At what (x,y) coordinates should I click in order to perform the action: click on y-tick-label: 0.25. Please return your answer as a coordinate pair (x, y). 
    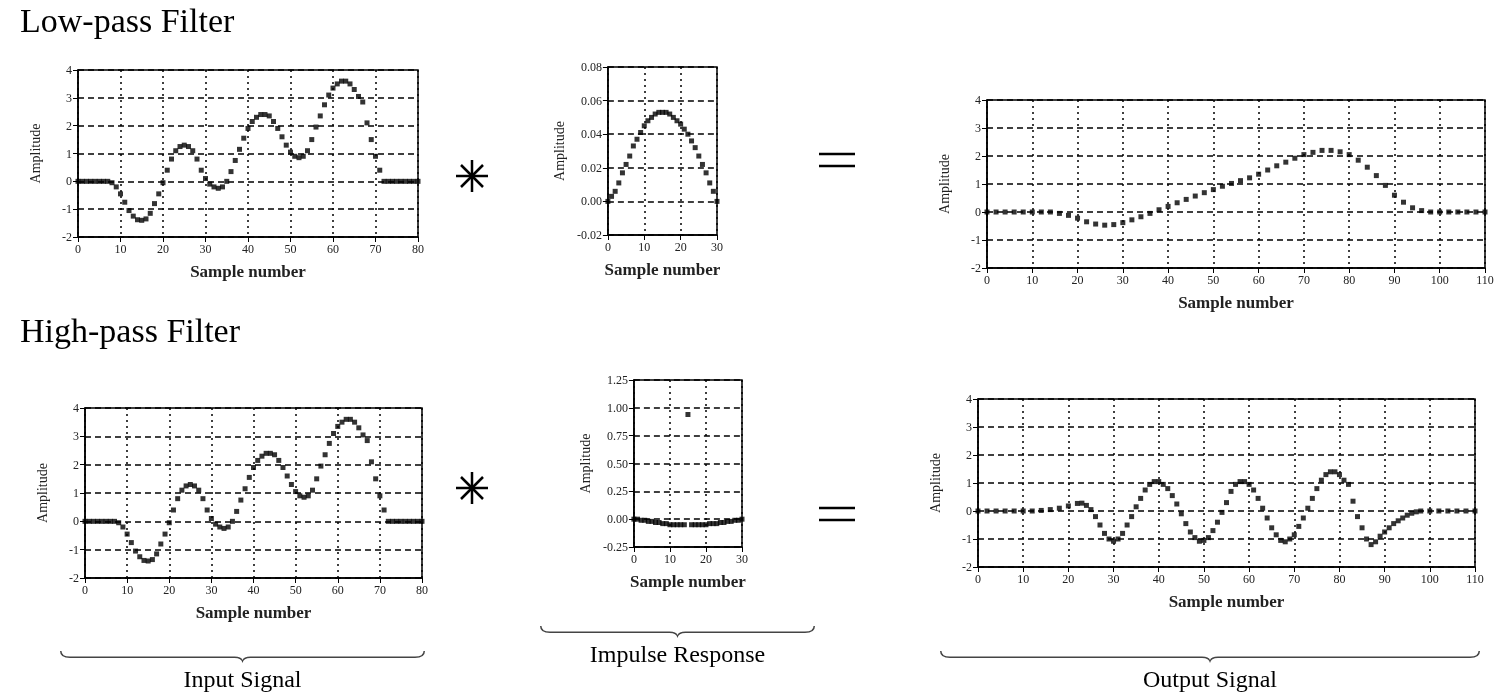
    Looking at the image, I should click on (617, 491).